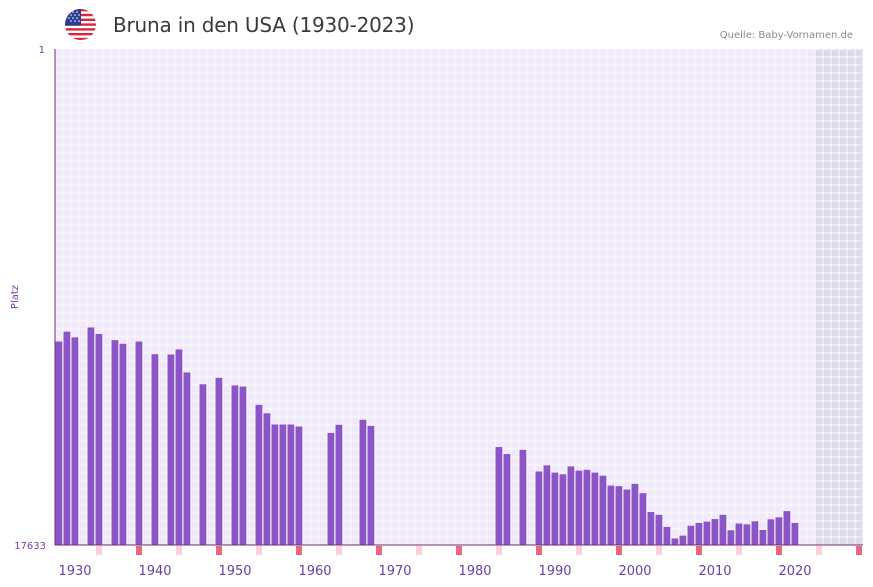 The width and height of the screenshot is (873, 587). What do you see at coordinates (291, 484) in the screenshot?
I see `bar-1957` at bounding box center [291, 484].